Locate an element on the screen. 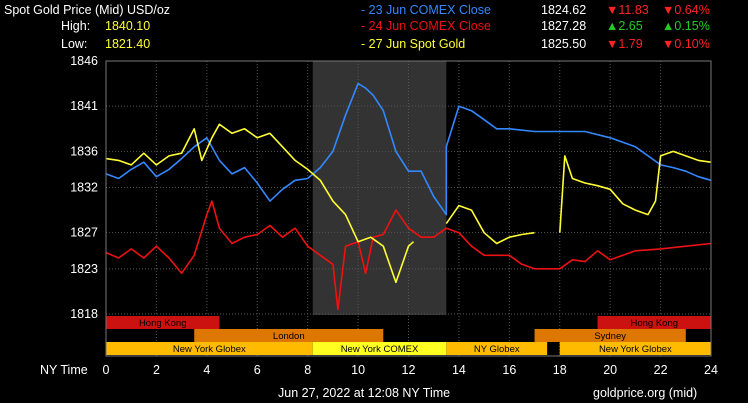  legend-24jun-pct: ▲0.15% is located at coordinates (686, 26).